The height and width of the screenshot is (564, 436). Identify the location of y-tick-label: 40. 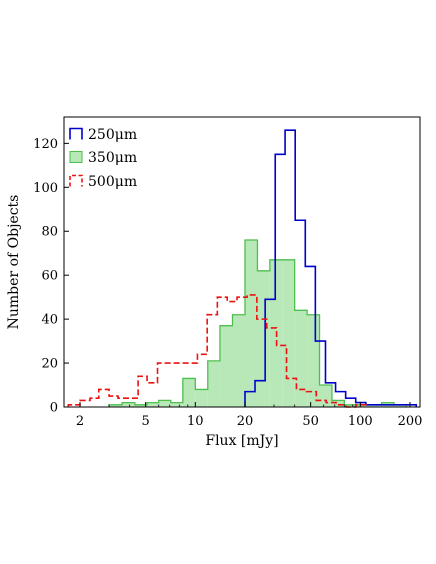
(49, 320).